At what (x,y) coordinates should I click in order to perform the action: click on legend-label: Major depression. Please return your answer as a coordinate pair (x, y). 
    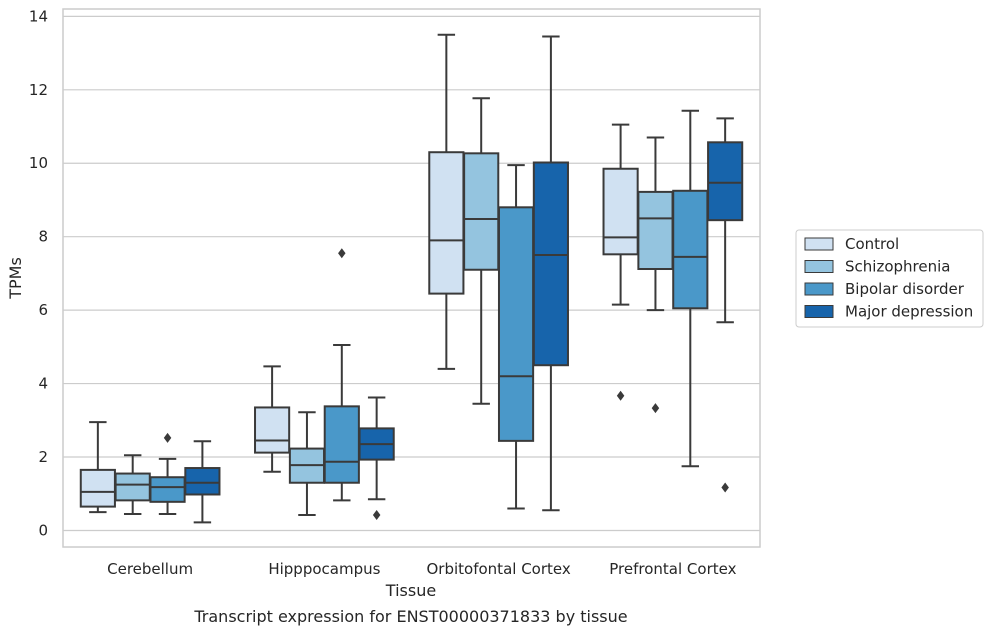
    Looking at the image, I should click on (909, 312).